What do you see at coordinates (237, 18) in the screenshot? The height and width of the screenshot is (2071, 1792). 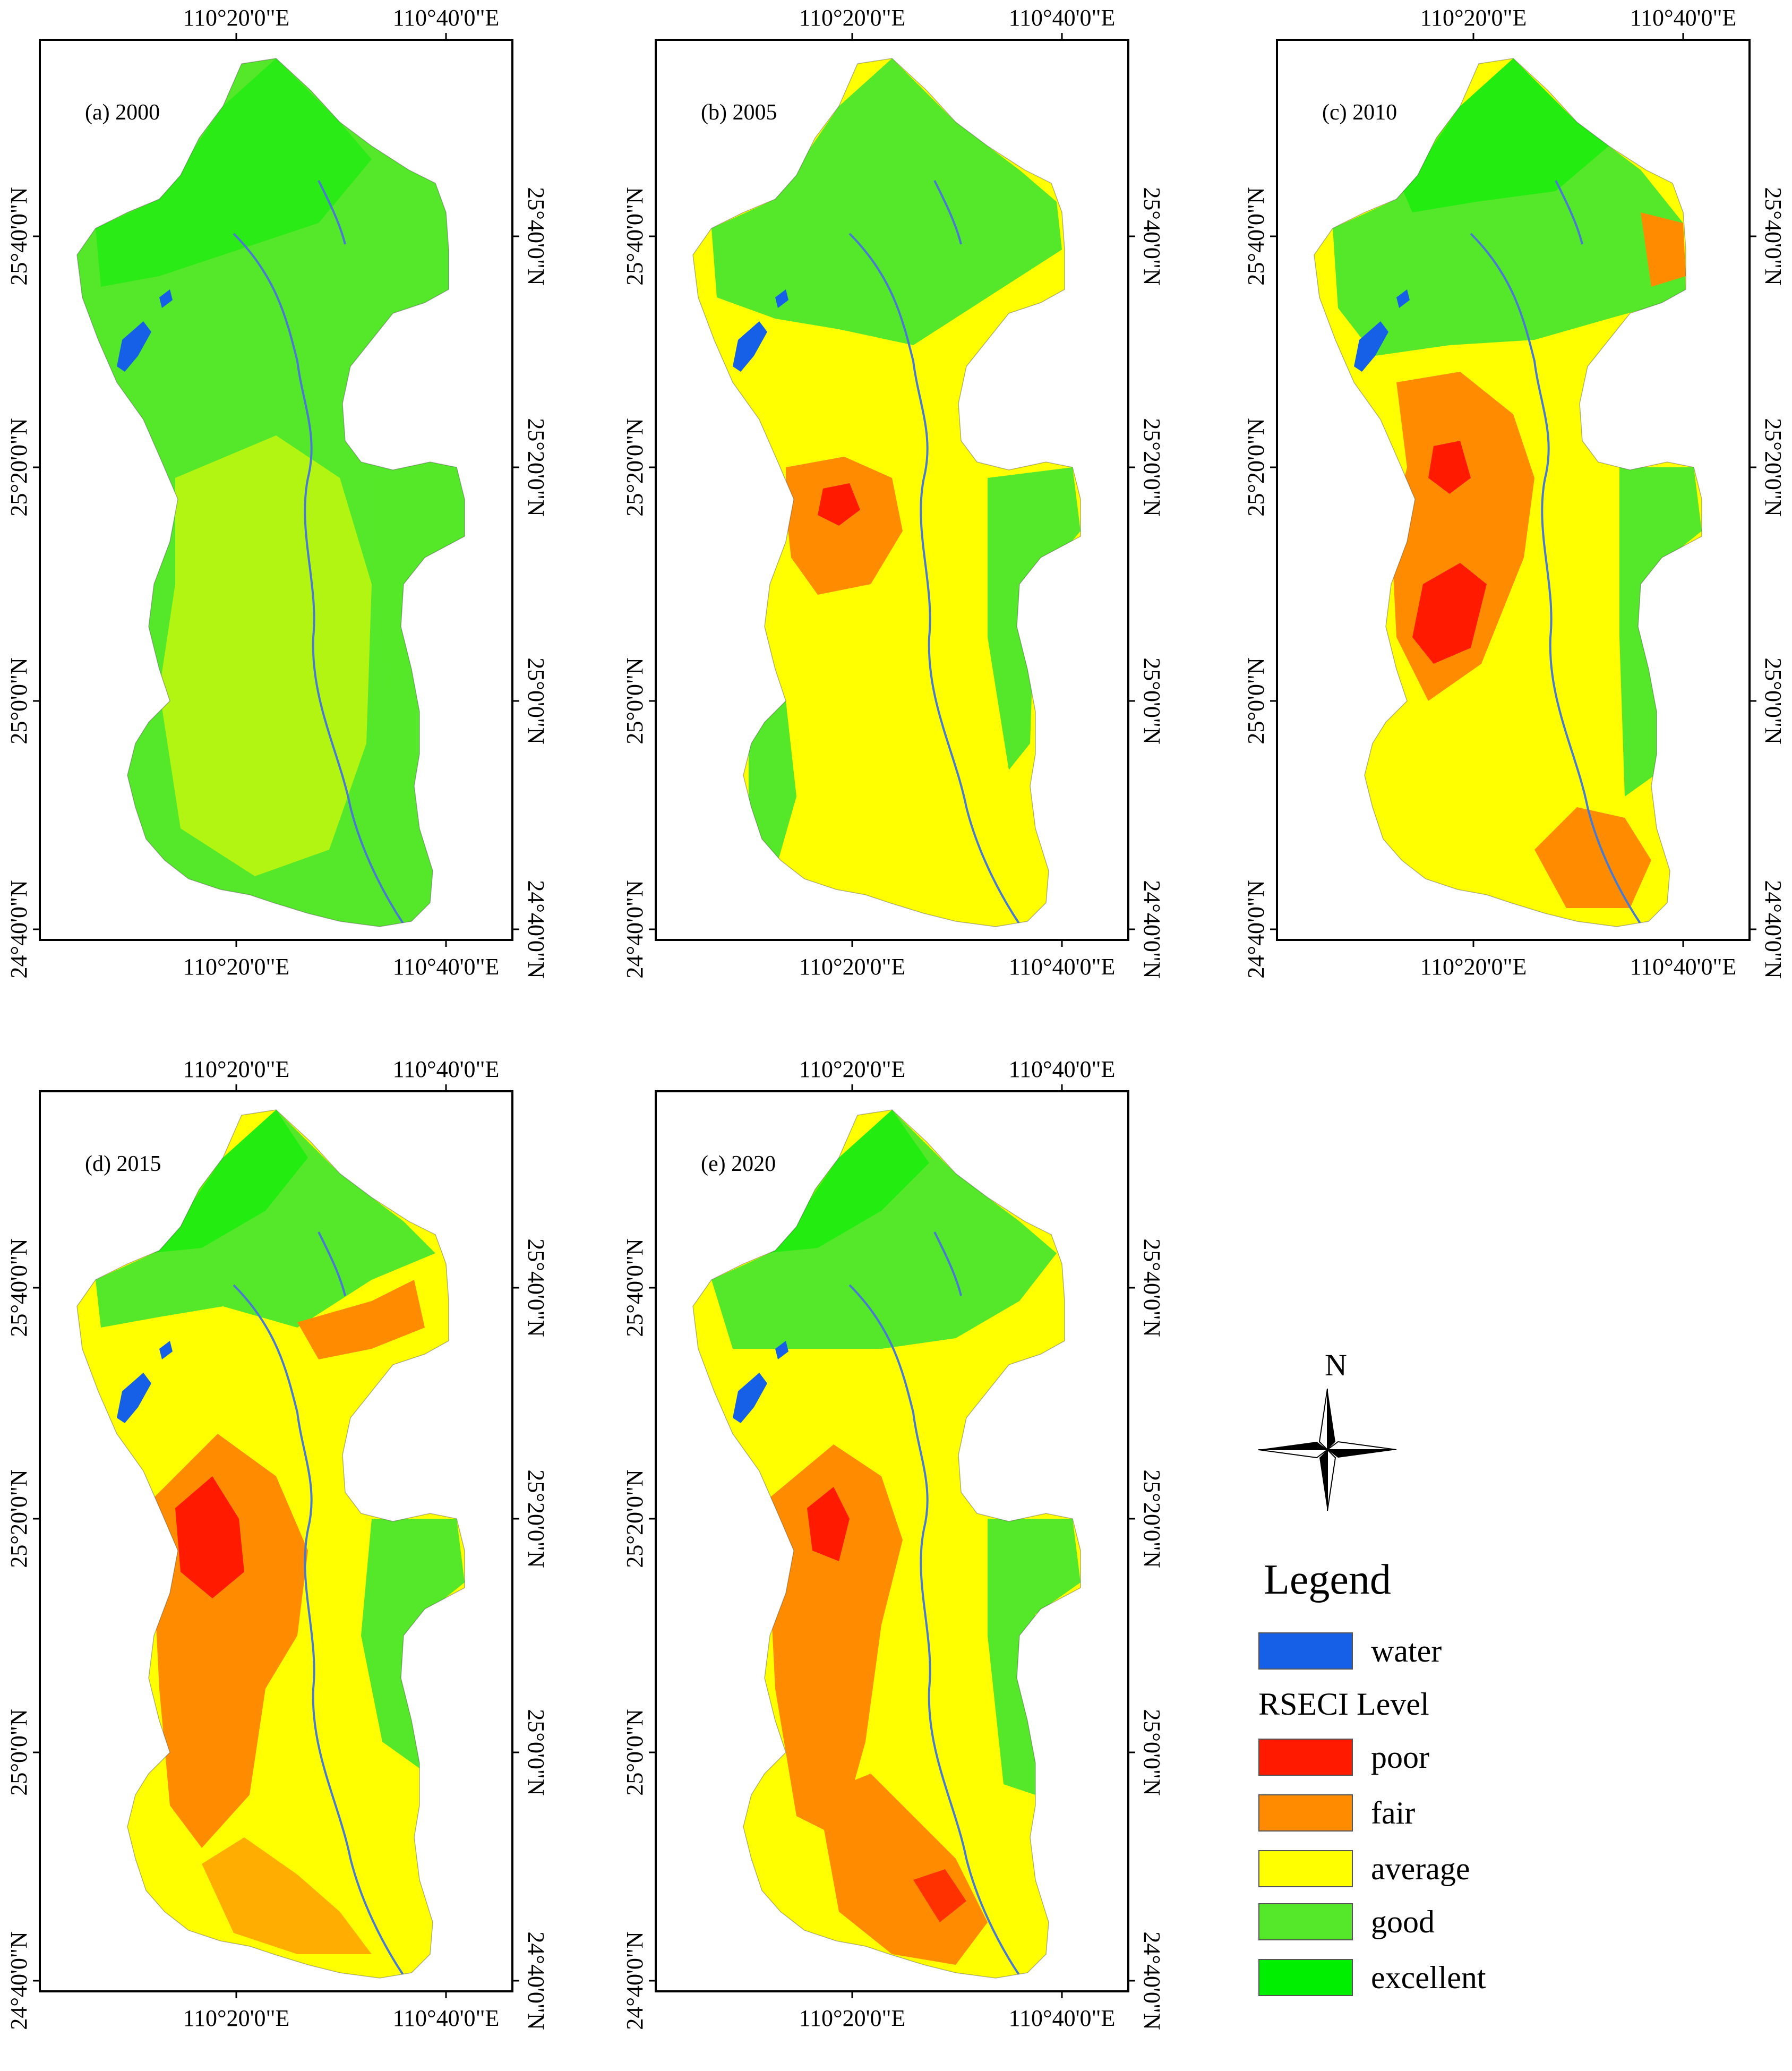 I see `lon-label-top-a-0: 110°20'0"E` at bounding box center [237, 18].